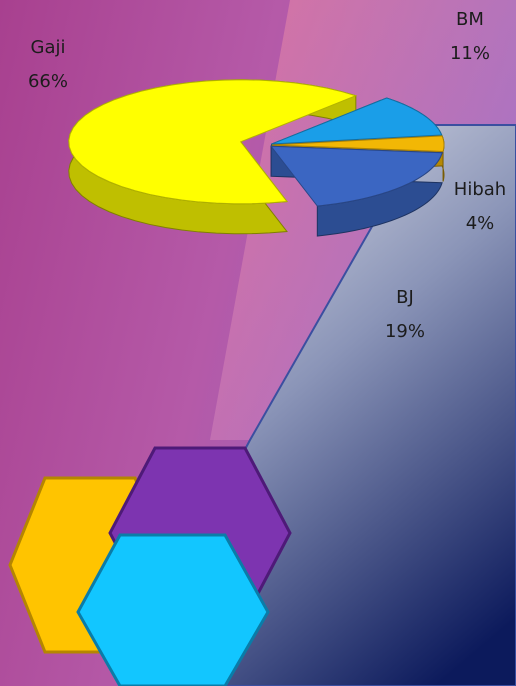  Describe the element at coordinates (405, 331) in the screenshot. I see `value-label: 19%` at that location.